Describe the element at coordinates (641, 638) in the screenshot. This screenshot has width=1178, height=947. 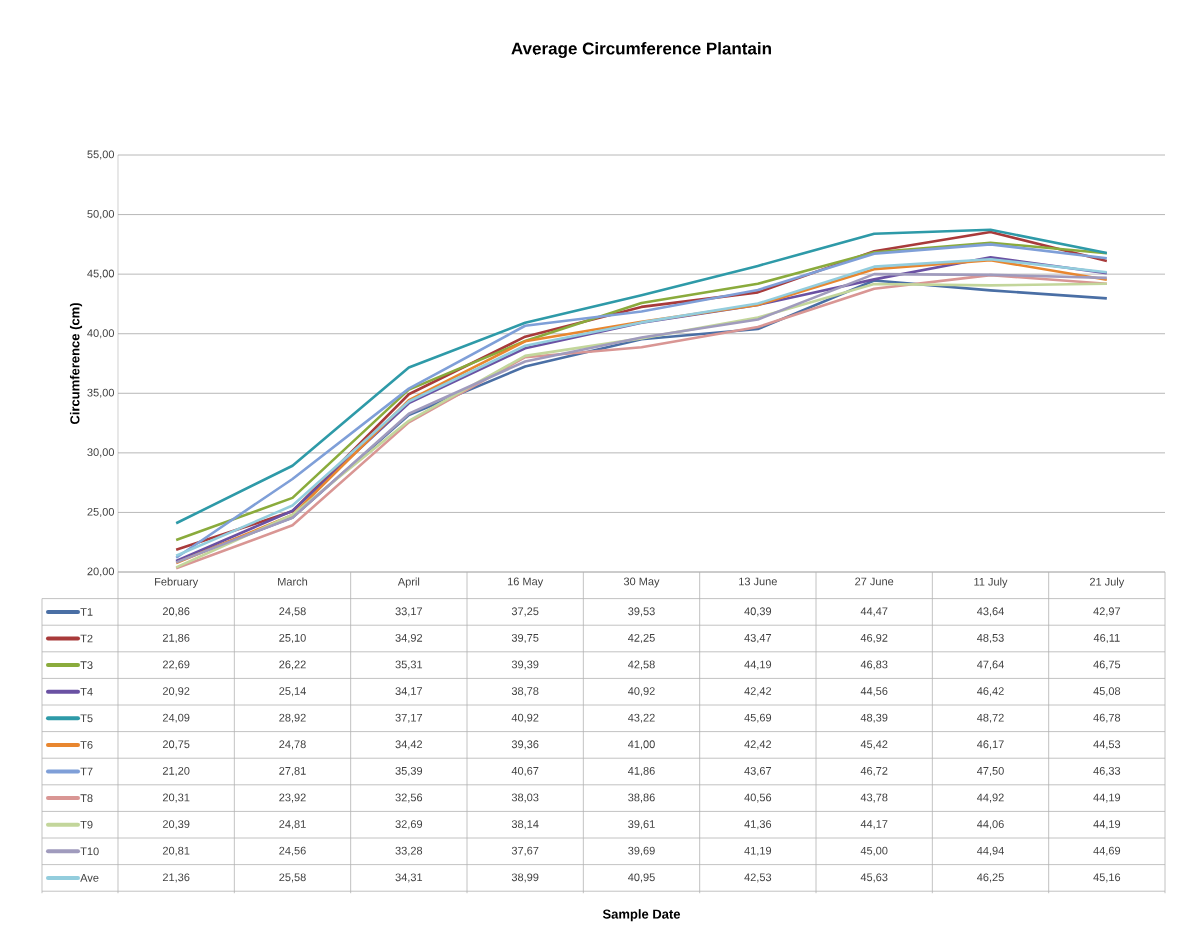
I see `data-label: 42,25` at that location.